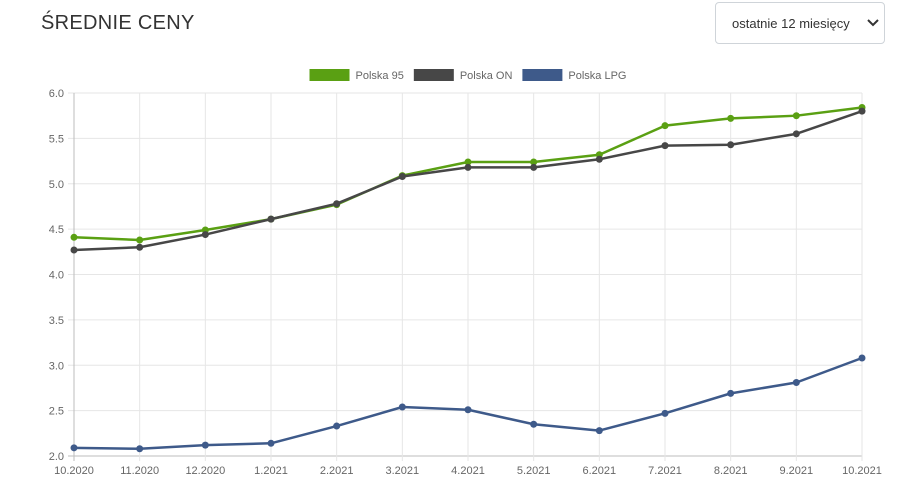  What do you see at coordinates (74, 471) in the screenshot?
I see `x-tick-label: 10.2020` at bounding box center [74, 471].